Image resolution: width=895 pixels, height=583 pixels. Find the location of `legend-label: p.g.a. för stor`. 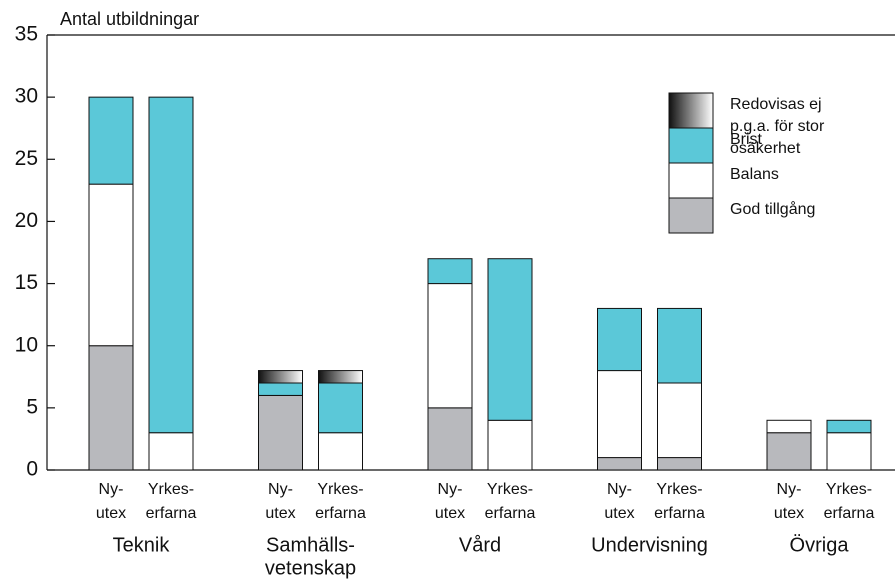

legend-label: p.g.a. för stor is located at coordinates (777, 126).